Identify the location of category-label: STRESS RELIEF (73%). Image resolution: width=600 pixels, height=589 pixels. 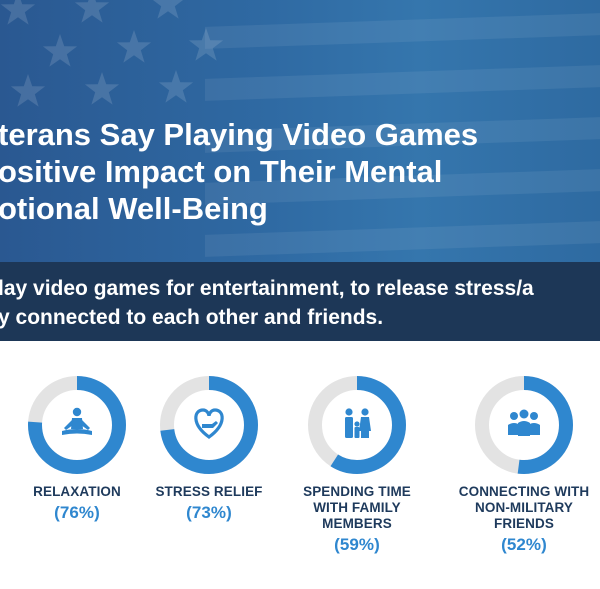
(209, 503).